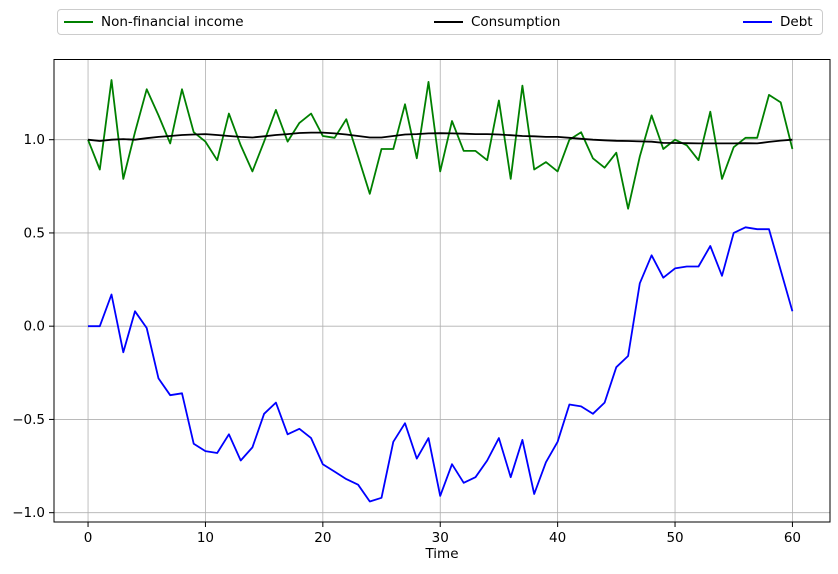  I want to click on x-tick-label: 50, so click(674, 538).